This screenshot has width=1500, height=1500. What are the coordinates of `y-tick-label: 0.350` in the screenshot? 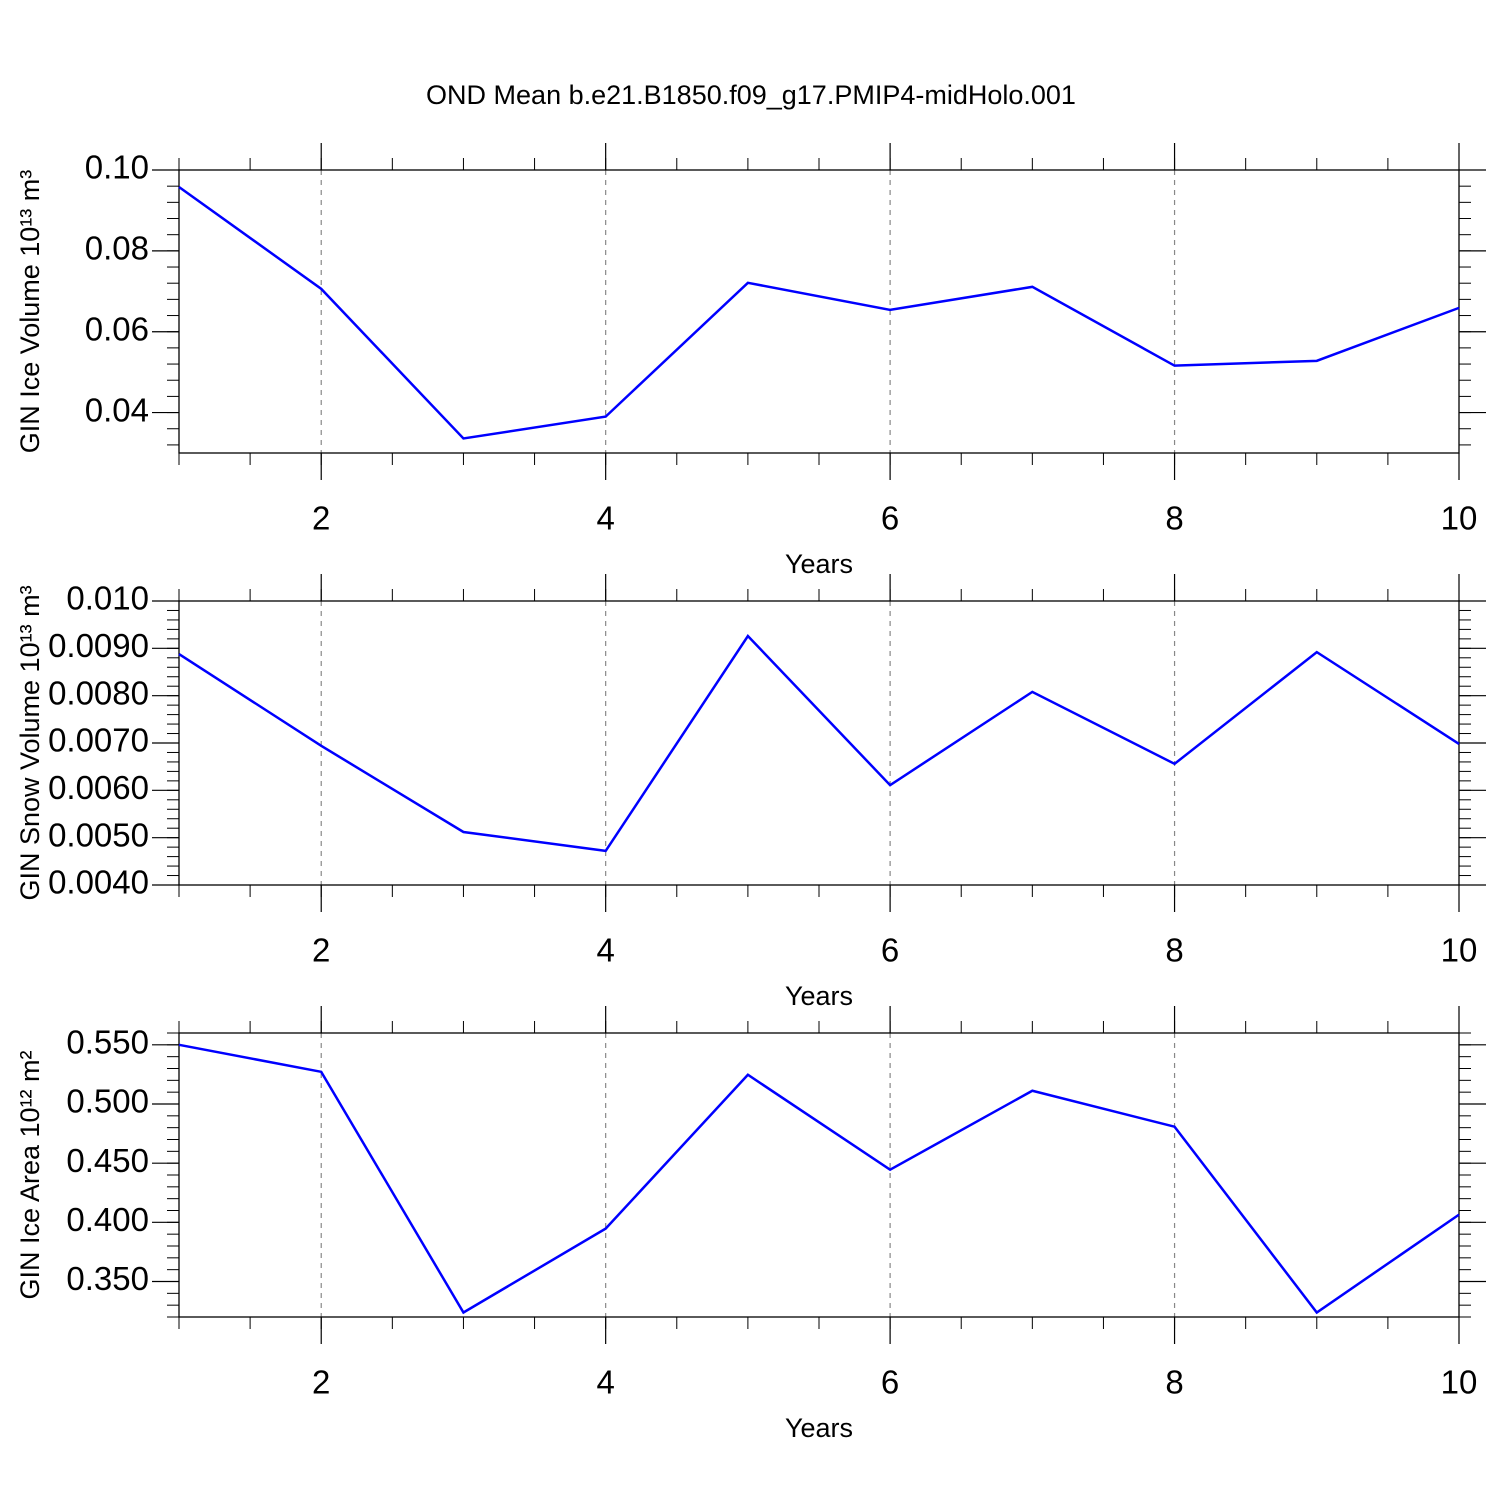 It's located at (107, 1278).